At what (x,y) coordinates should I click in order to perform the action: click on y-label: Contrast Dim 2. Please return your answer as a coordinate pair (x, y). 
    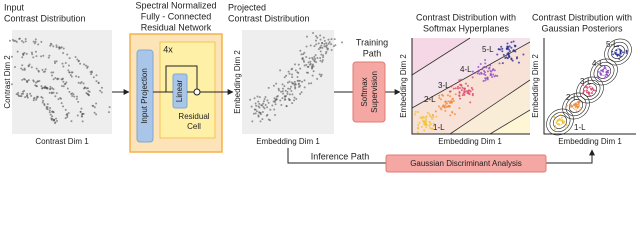
    Looking at the image, I should click on (7, 82).